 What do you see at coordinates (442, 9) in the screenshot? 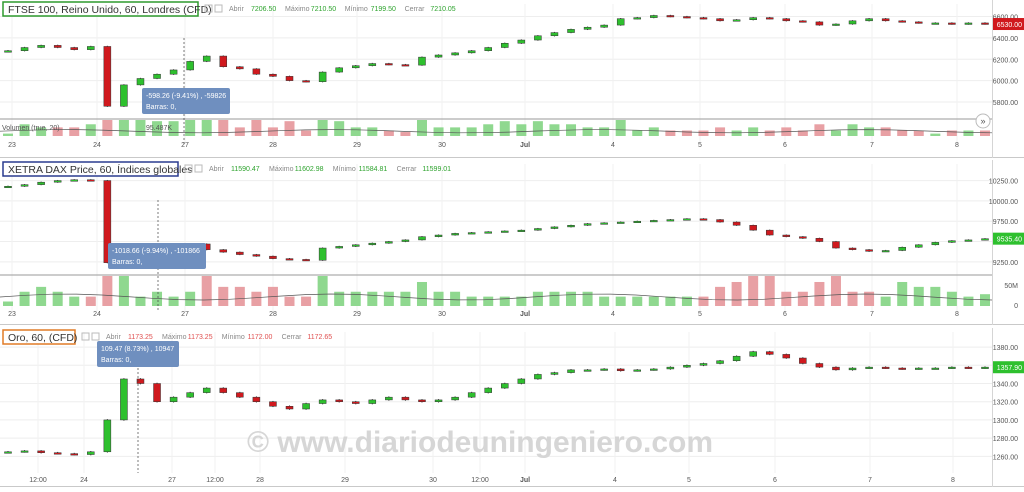
I see `legend-value: 7210.05` at bounding box center [442, 9].